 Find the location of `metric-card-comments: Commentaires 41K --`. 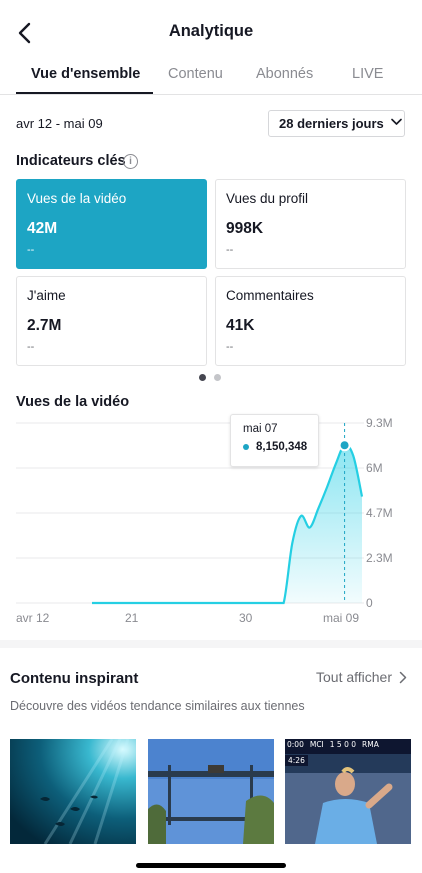

metric-card-comments: Commentaires 41K -- is located at coordinates (310, 321).